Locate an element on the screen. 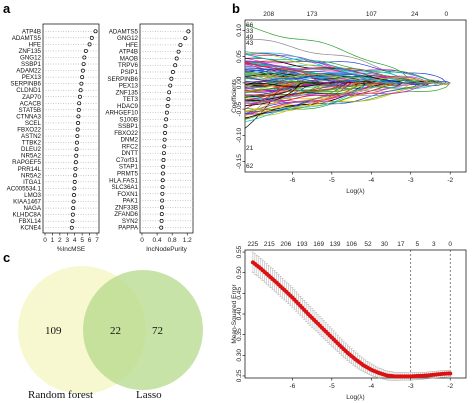 This screenshot has height=403, width=474. gene-label: SYN2 is located at coordinates (130, 221).